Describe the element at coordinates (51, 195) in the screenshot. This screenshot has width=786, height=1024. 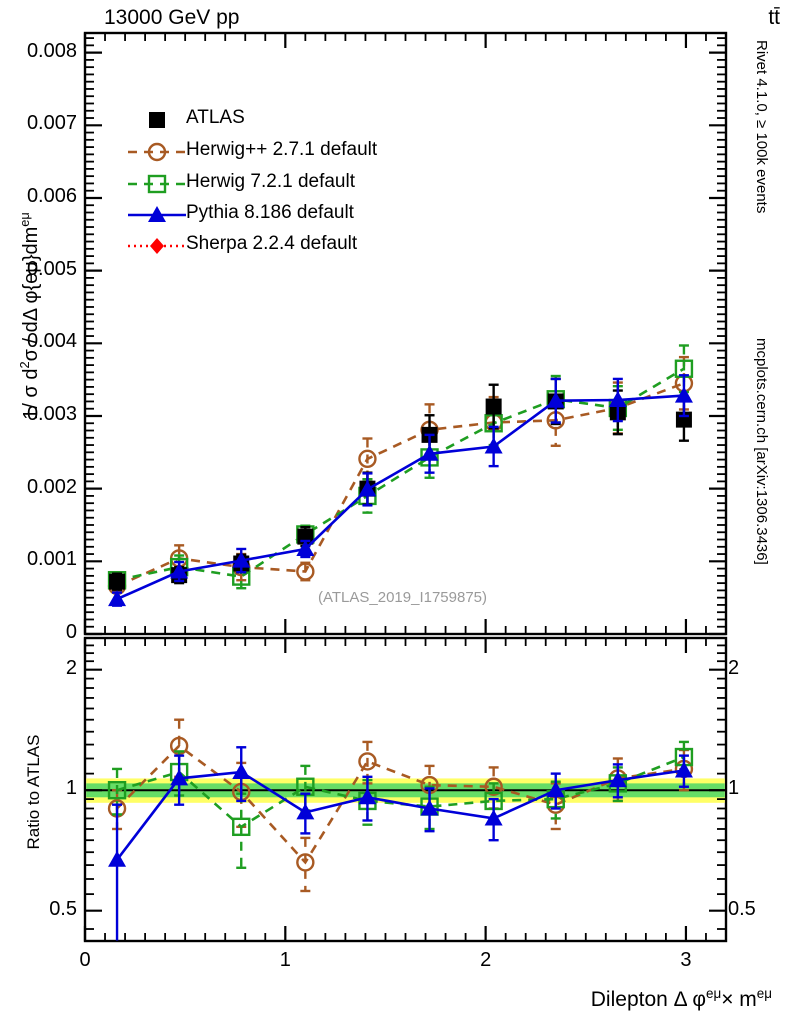
I see `main-y-tick-label: 0.006` at that location.